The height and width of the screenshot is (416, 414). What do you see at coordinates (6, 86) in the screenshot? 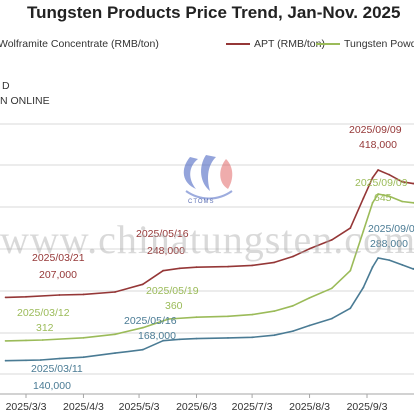
I see `source-note-line1: D` at bounding box center [6, 86].